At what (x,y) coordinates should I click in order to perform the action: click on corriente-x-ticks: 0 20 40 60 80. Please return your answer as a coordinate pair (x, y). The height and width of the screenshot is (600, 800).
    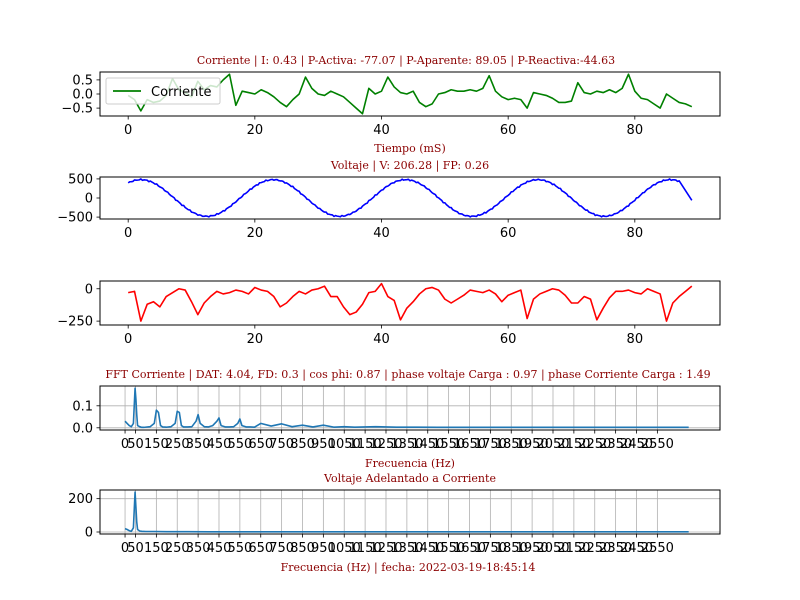
    Looking at the image, I should click on (383, 127).